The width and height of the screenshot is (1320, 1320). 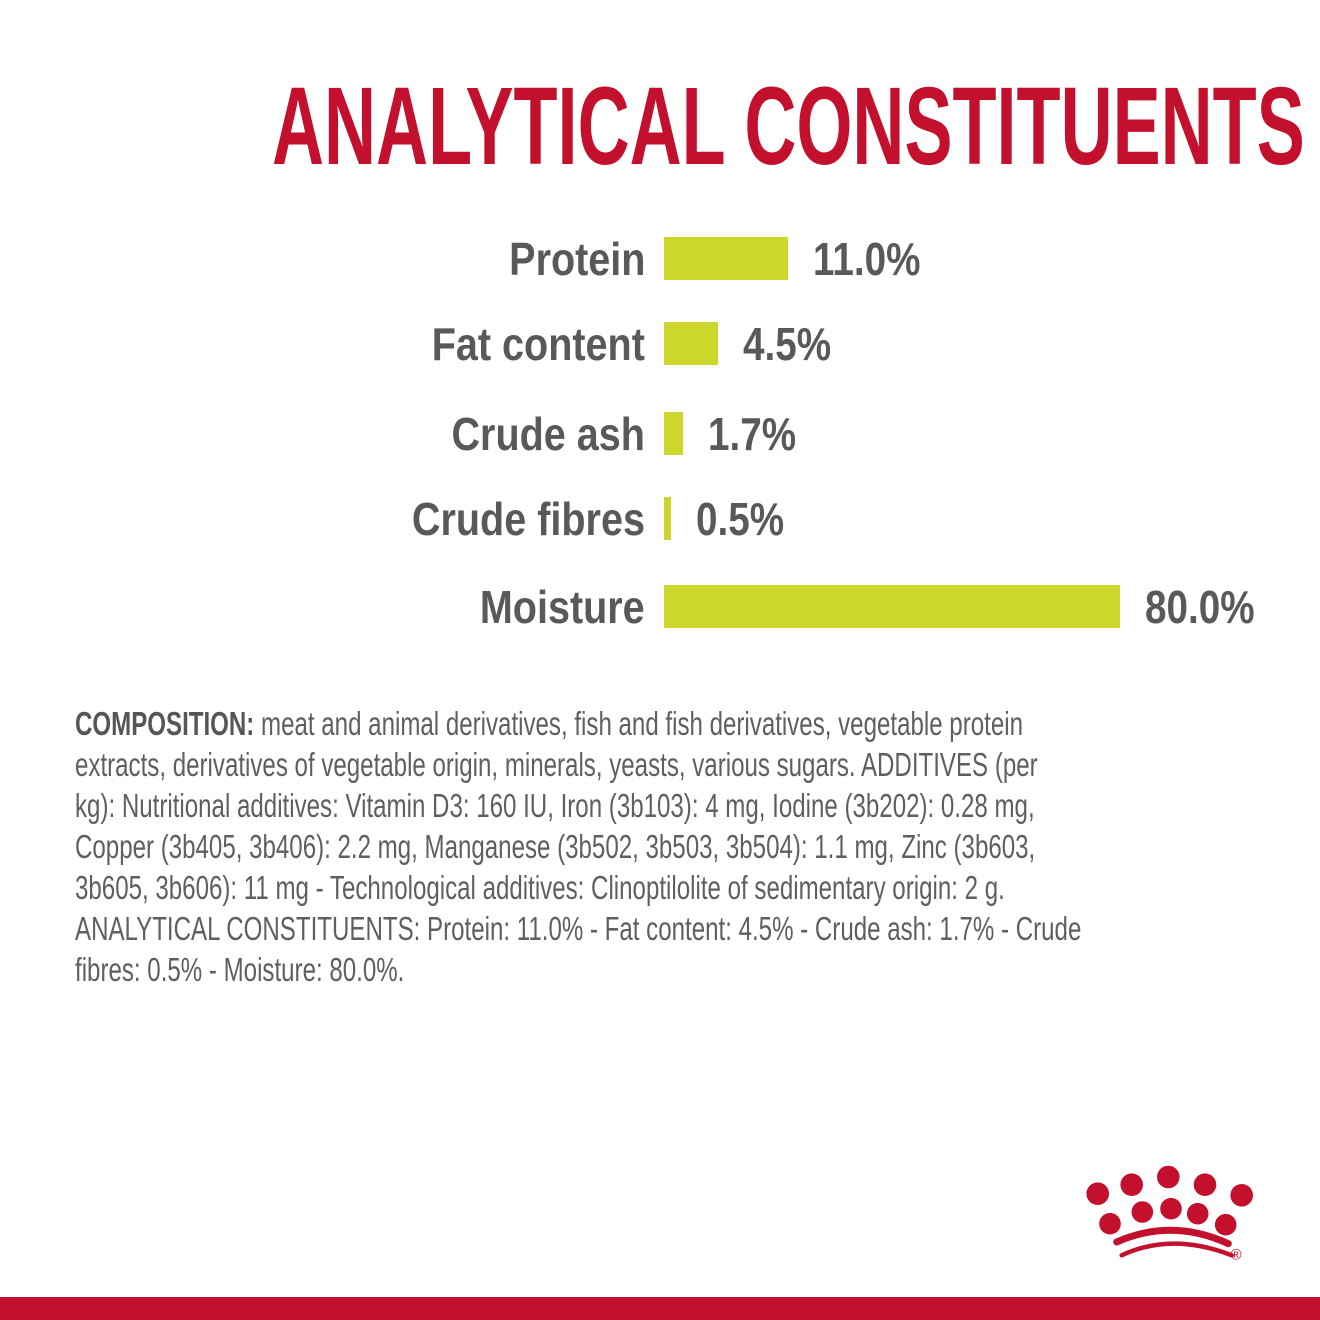 What do you see at coordinates (1172, 1237) in the screenshot?
I see `crown-base-upper-arc` at bounding box center [1172, 1237].